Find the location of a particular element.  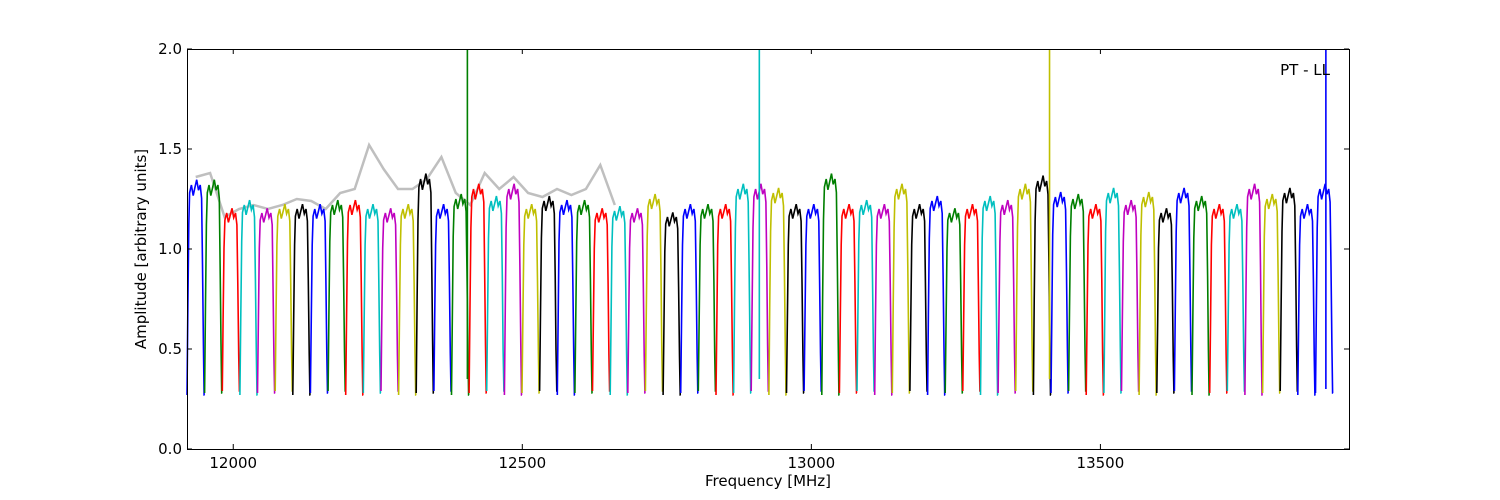

background-series-layer is located at coordinates (405, 180).